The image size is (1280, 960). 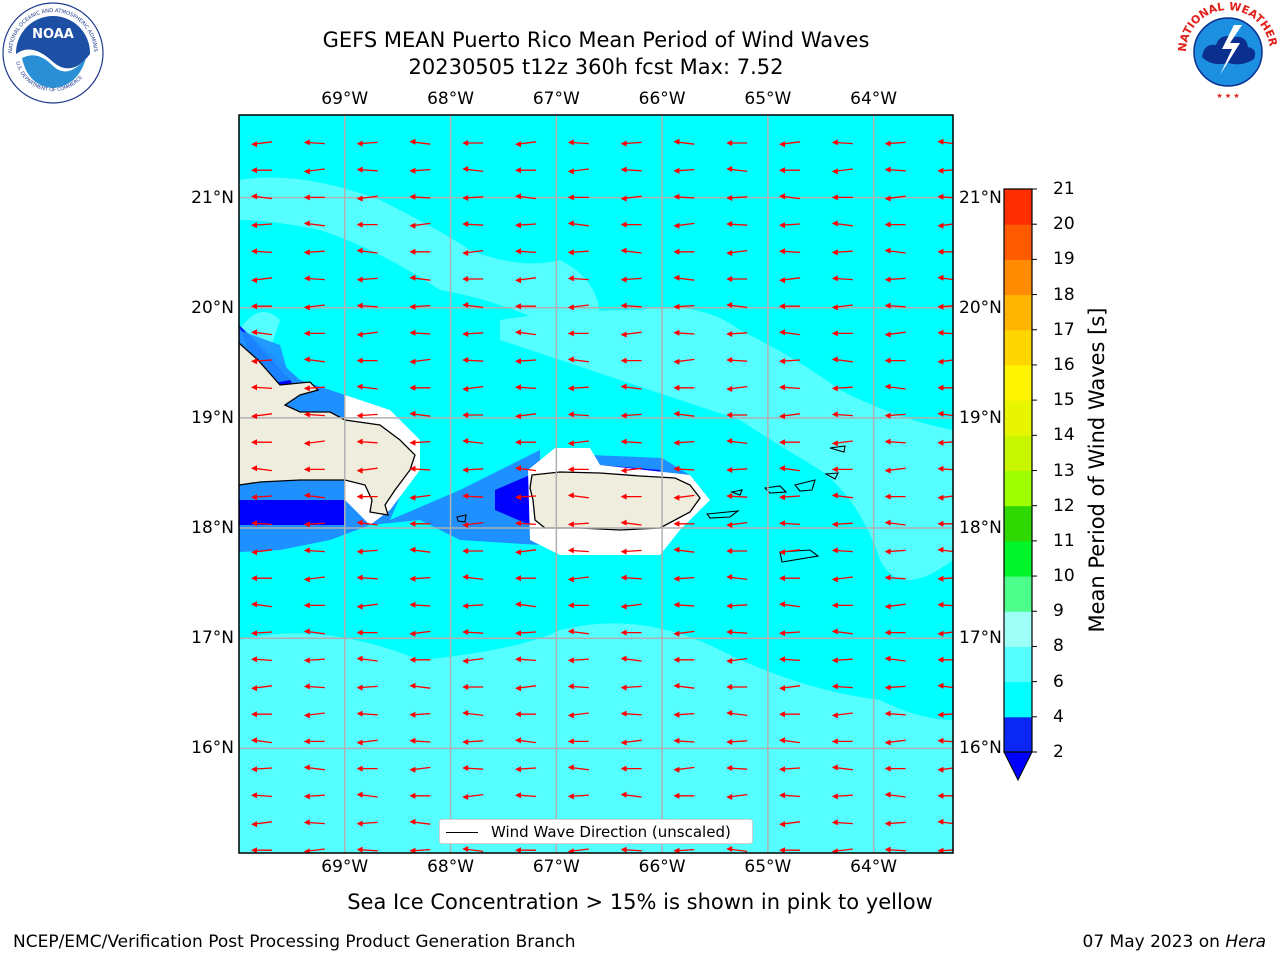 I want to click on lat-tick-right: 20°N, so click(x=980, y=307).